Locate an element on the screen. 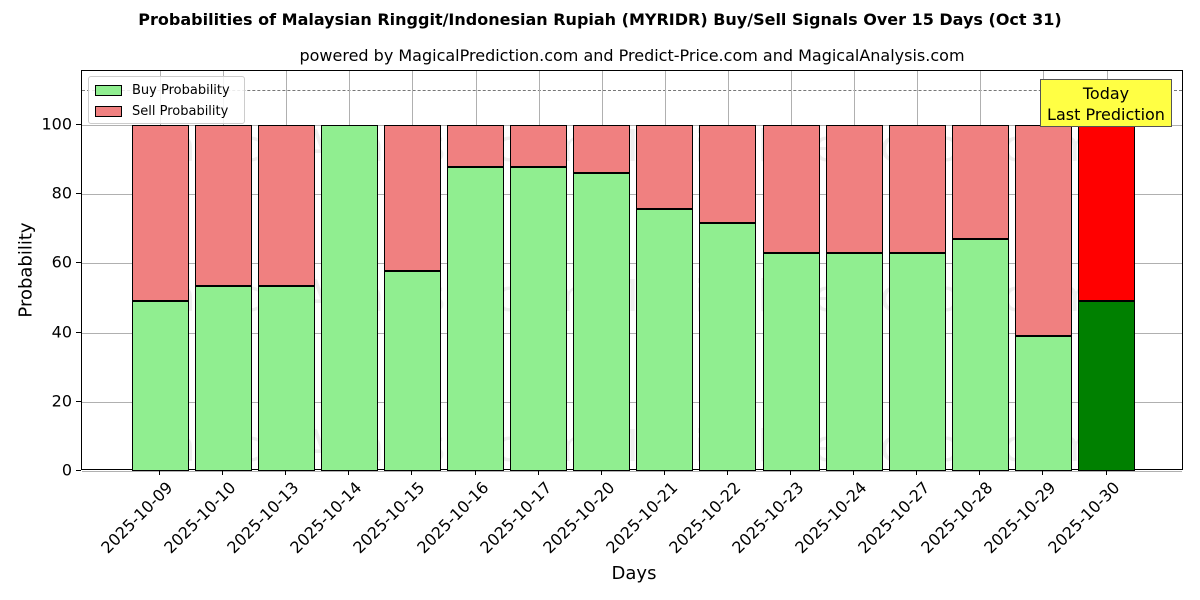 The height and width of the screenshot is (600, 1200). legend-item-sell: Sell Probability is located at coordinates (161, 111).